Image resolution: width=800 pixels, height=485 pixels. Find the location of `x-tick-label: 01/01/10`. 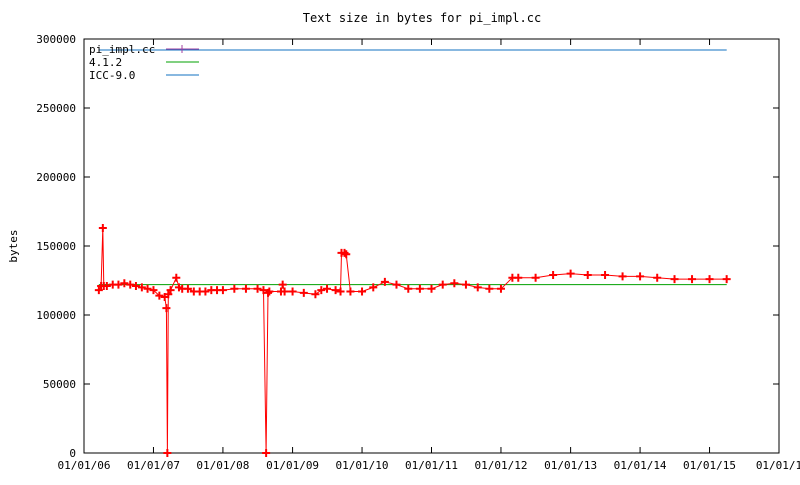

x-tick-label: 01/01/10 is located at coordinates (362, 465).